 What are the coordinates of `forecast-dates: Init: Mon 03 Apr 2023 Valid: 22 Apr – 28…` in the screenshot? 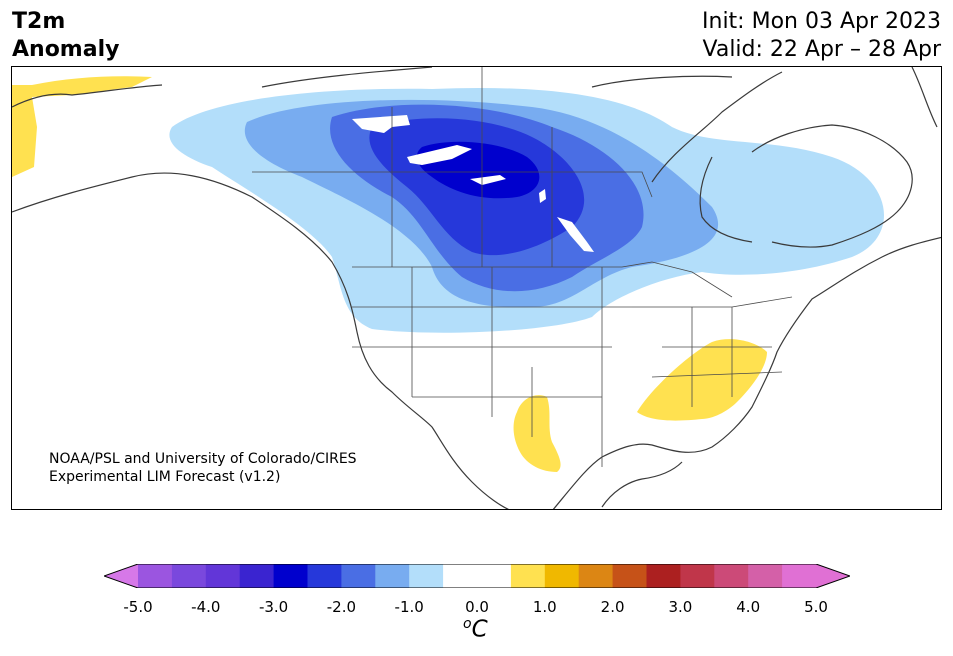 It's located at (821, 36).